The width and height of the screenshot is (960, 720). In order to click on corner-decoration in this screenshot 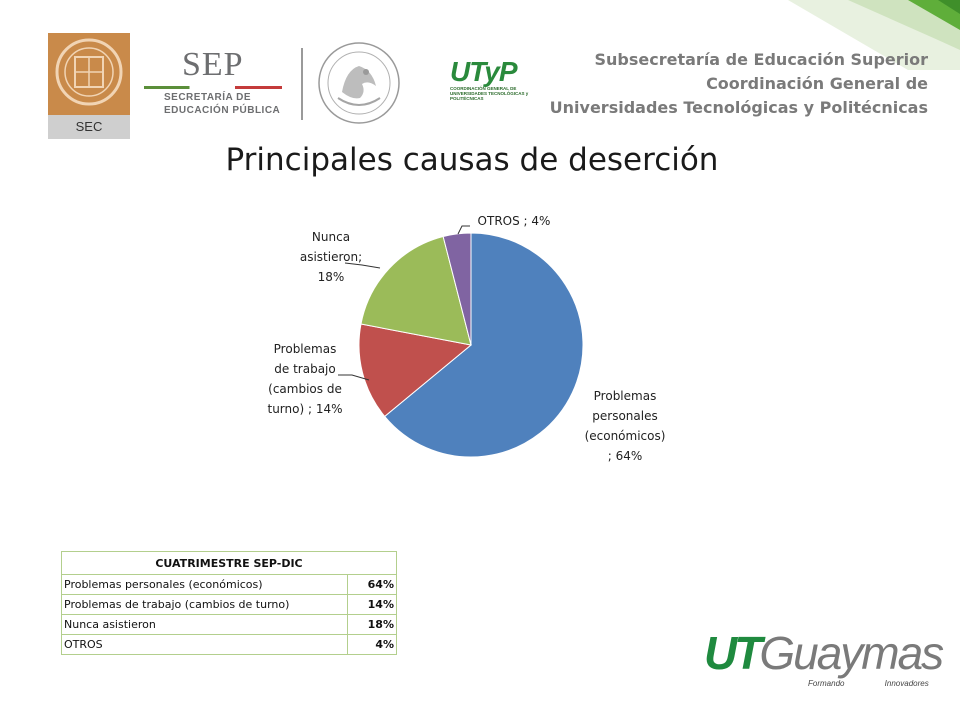, I will do `click(874, 35)`.